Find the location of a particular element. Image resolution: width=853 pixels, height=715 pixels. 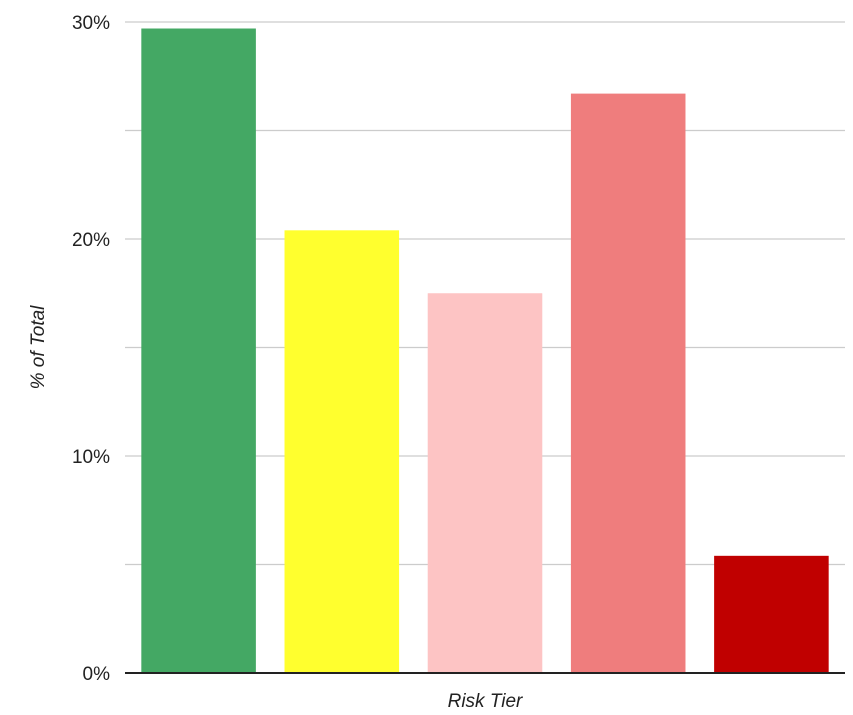

y-tick-label: 30% is located at coordinates (91, 23).